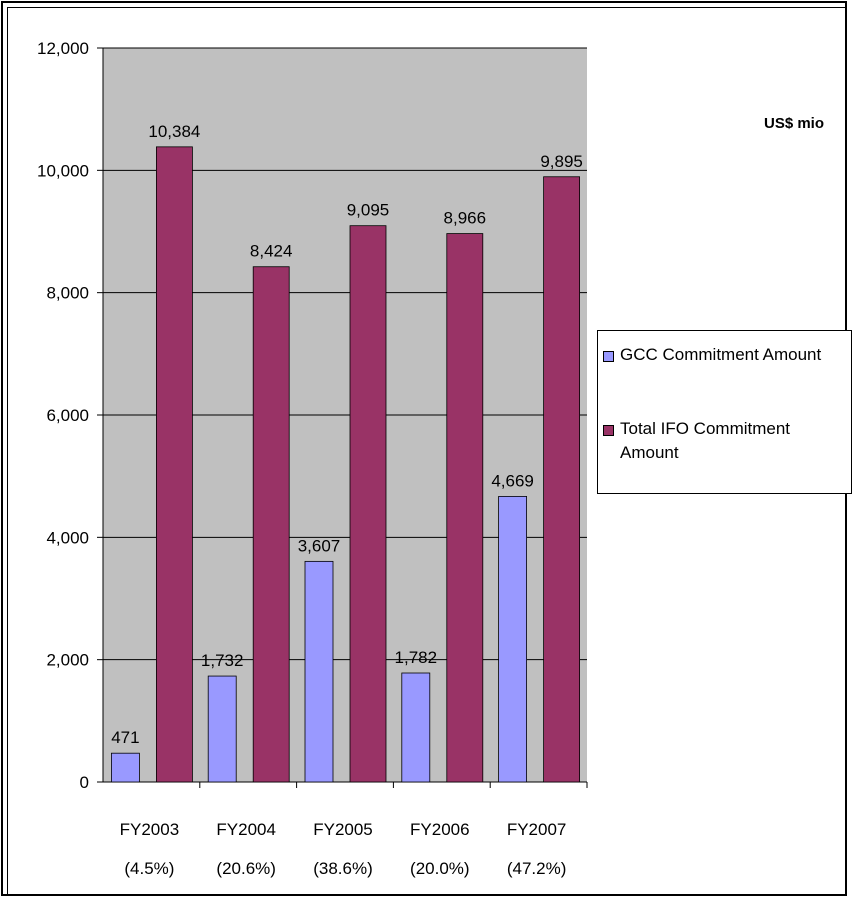 Image resolution: width=852 pixels, height=901 pixels. Describe the element at coordinates (794, 123) in the screenshot. I see `unit-label: US$ mio` at that location.